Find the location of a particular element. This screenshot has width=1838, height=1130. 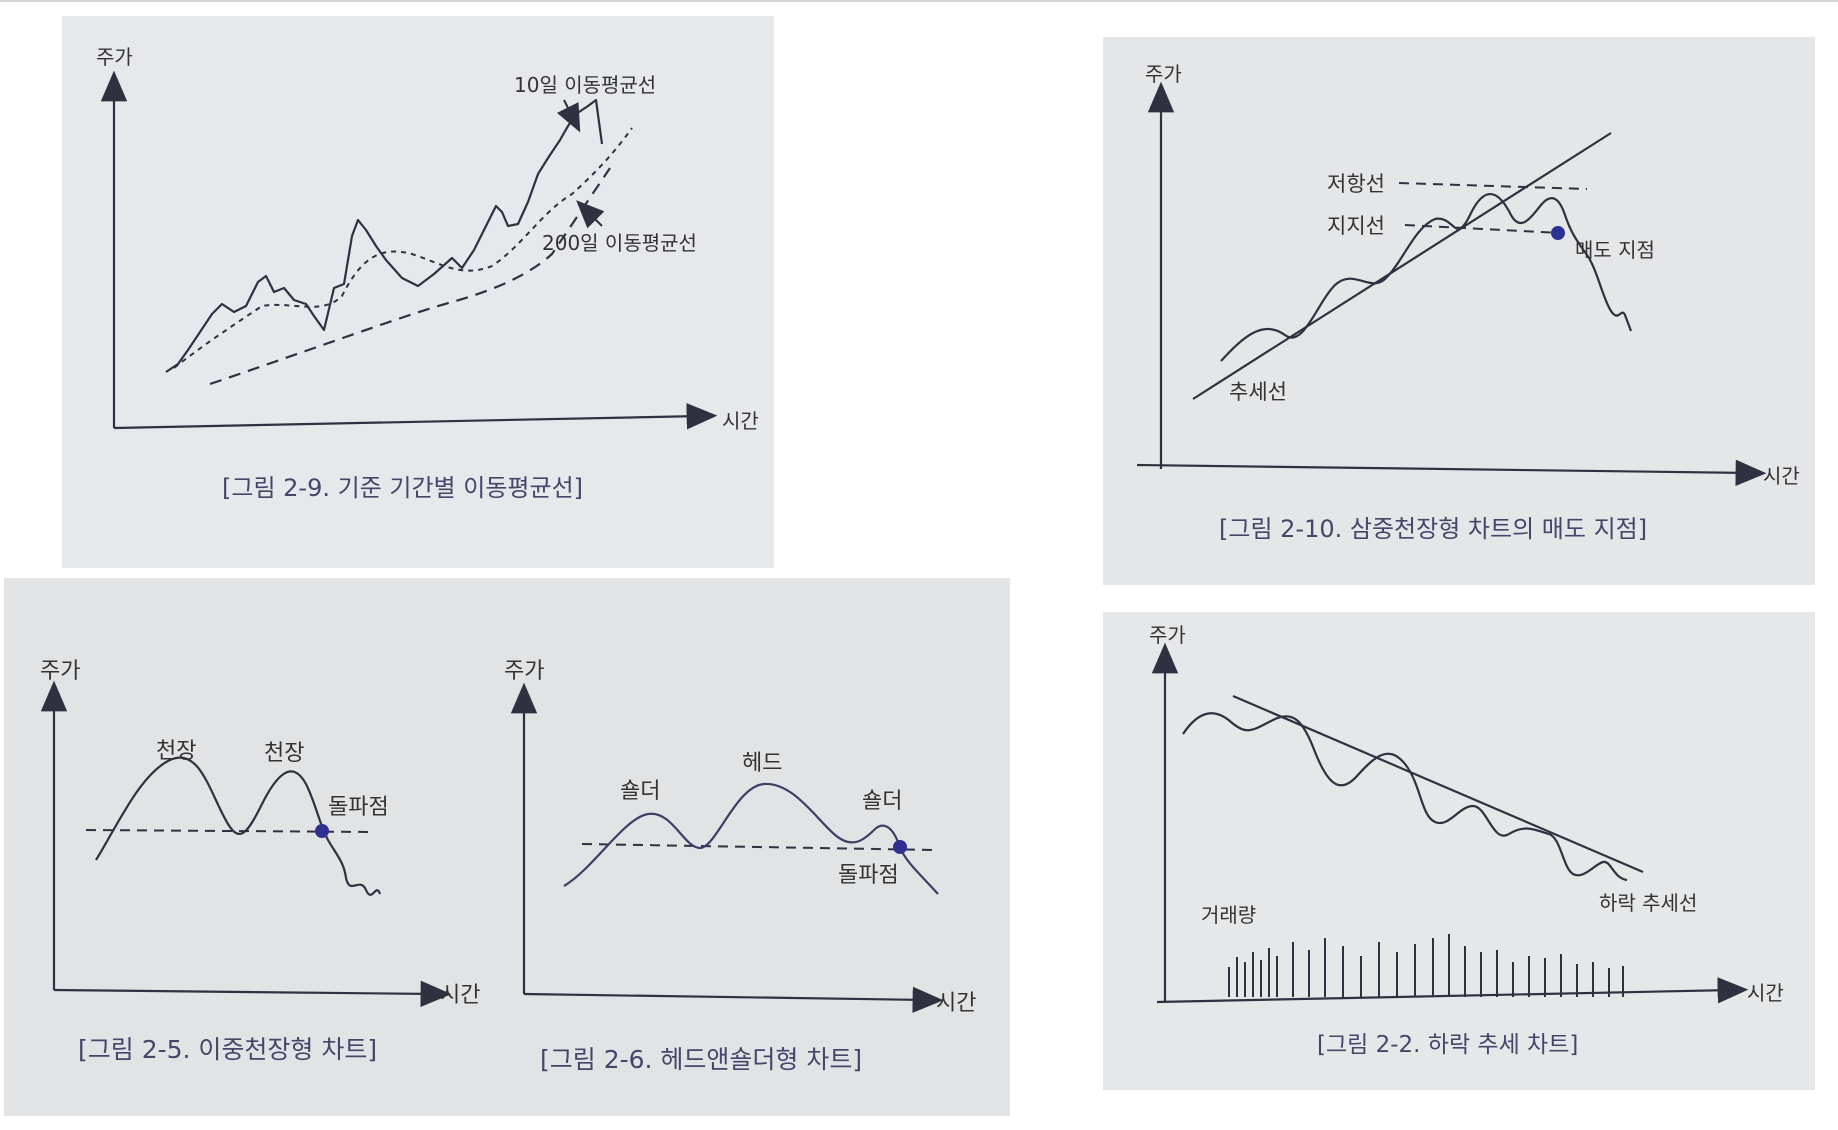

sell-point-label: 매도 지점 is located at coordinates (1615, 250).